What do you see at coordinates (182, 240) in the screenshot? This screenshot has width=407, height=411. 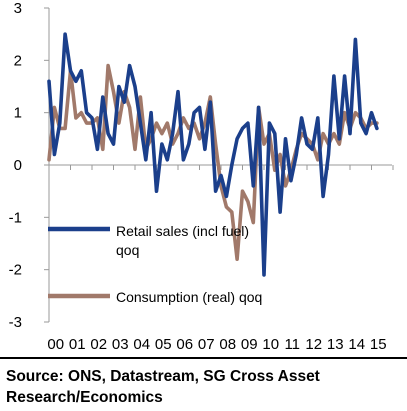 I see `legend-label-retail-sales: Retail sales (incl fuel) qoq` at bounding box center [182, 240].